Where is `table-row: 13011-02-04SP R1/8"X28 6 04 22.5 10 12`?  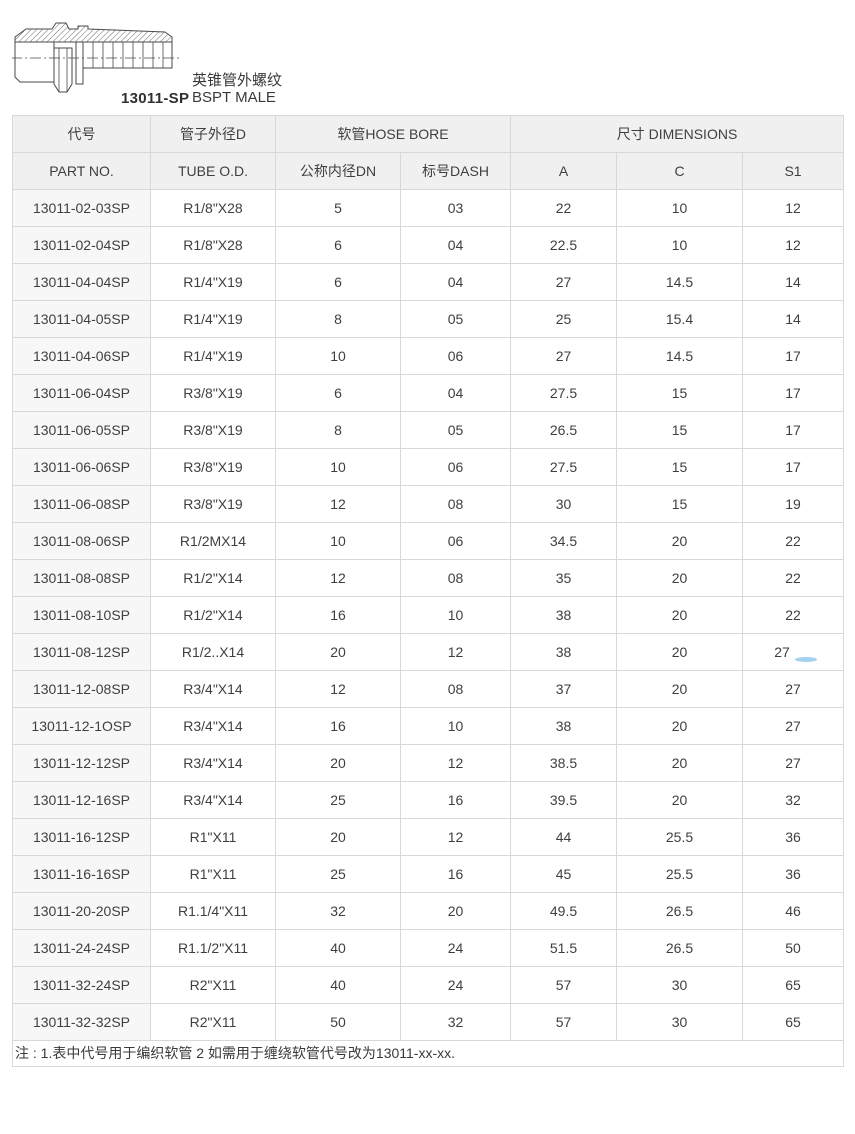
table-row: 13011-02-04SP R1/8"X28 6 04 22.5 10 12 is located at coordinates (428, 245).